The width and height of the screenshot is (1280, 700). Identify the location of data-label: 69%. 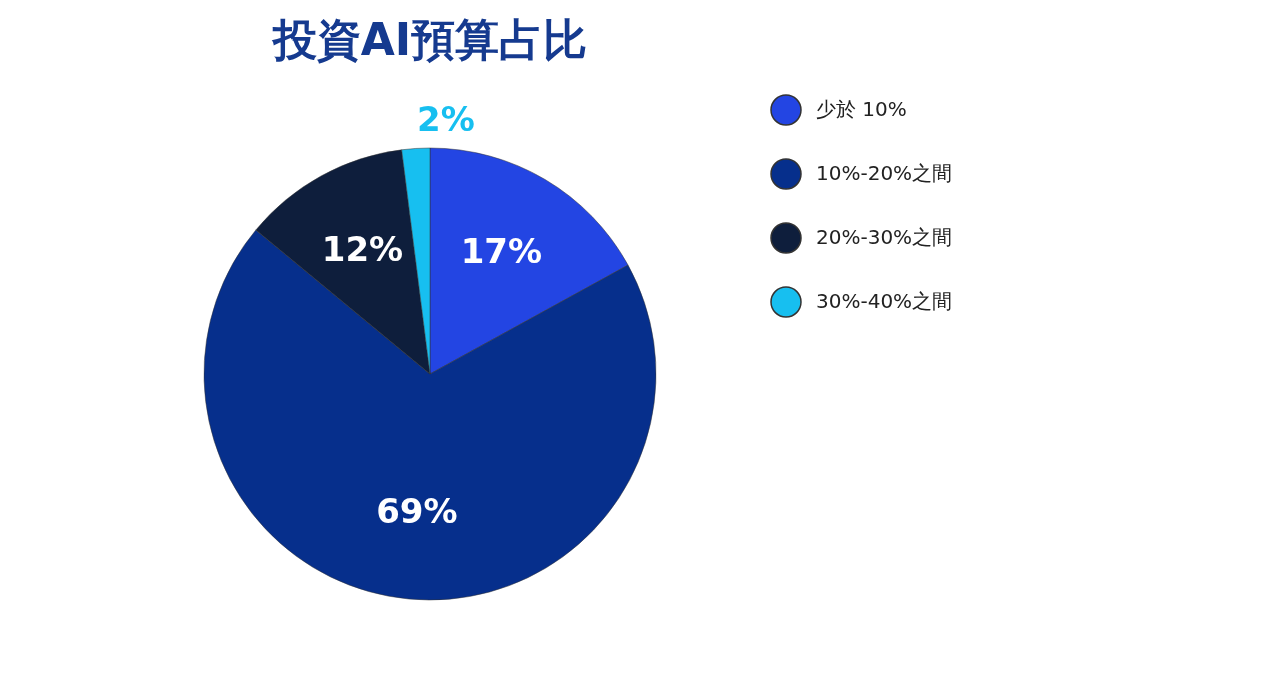
(417, 511).